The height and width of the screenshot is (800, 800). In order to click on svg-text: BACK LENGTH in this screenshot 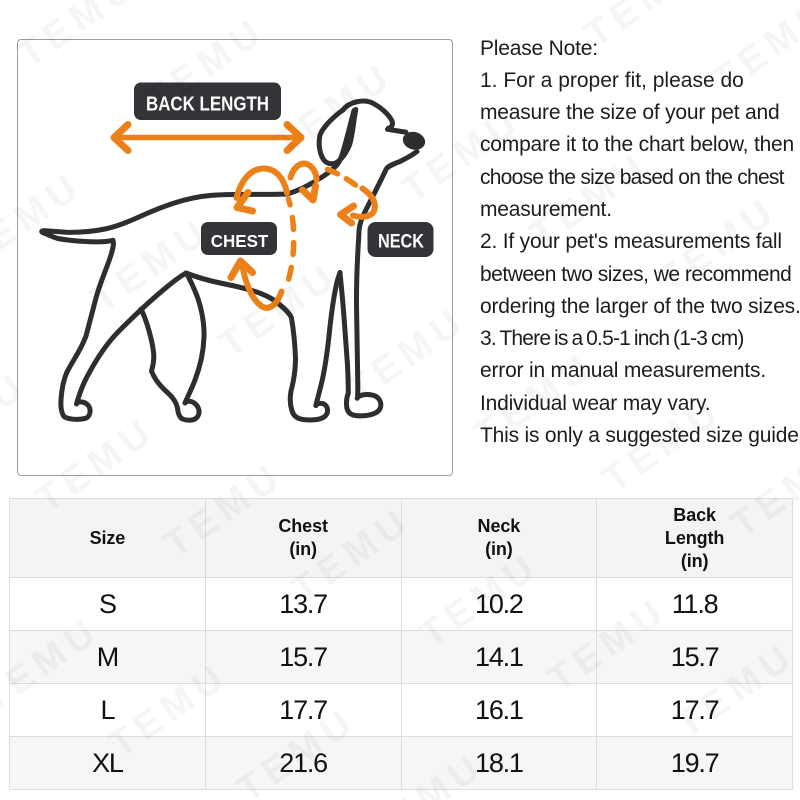, I will do `click(207, 104)`.